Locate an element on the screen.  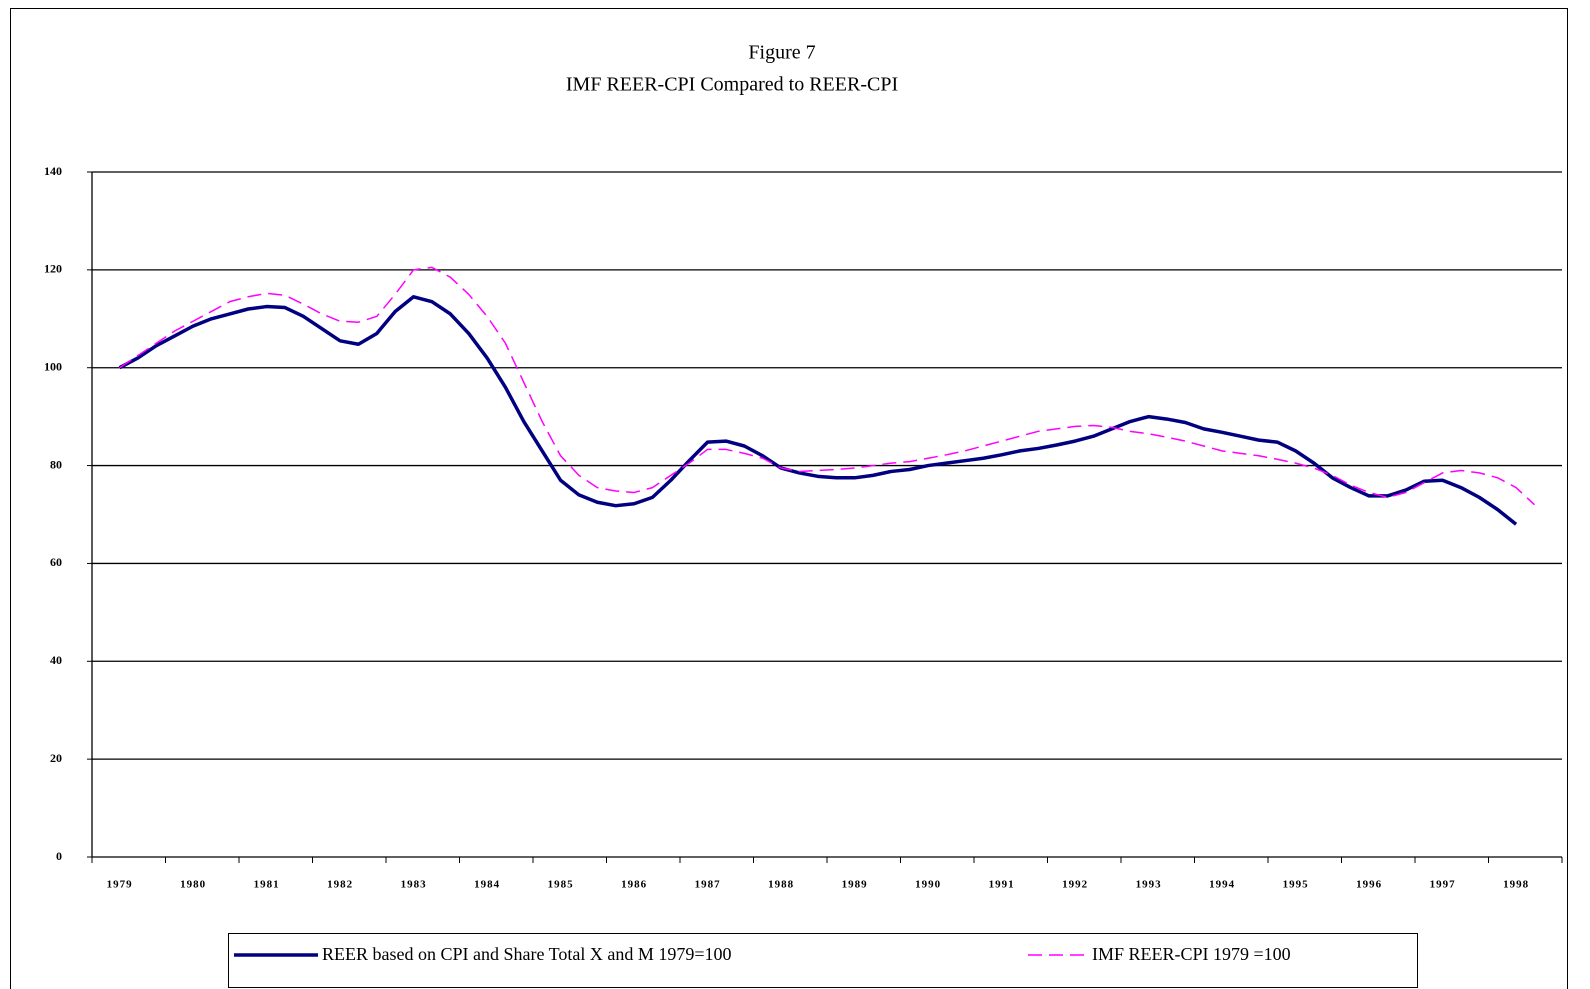
legend-label: IMF REER-CPI 1979 =100 is located at coordinates (1191, 954).